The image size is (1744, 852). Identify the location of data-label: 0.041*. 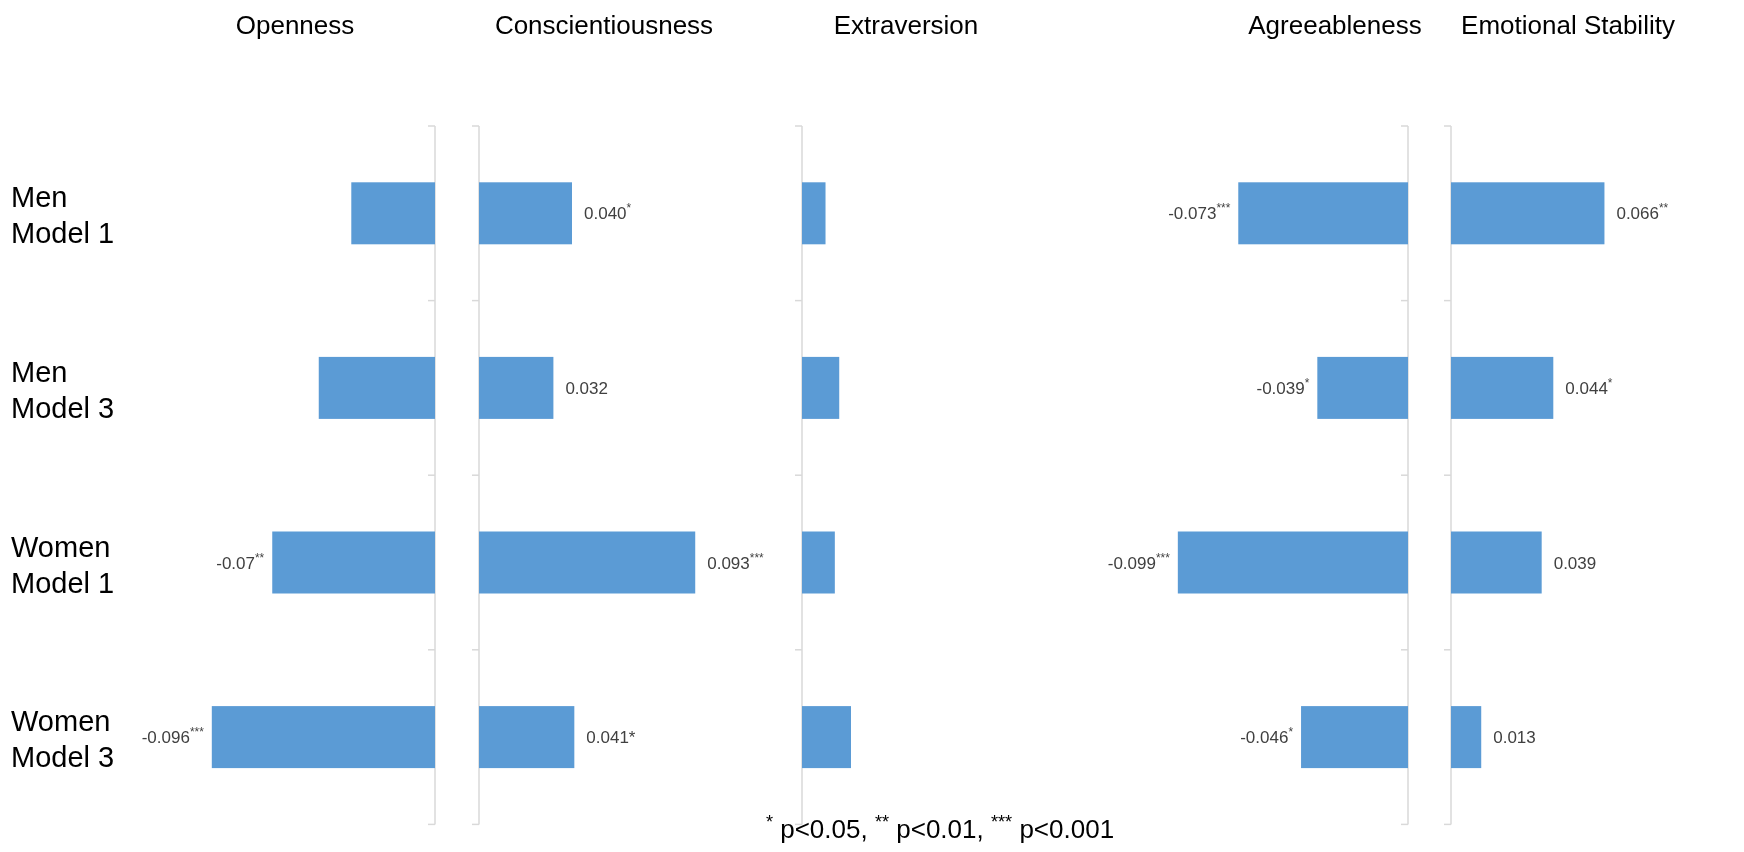
(611, 738).